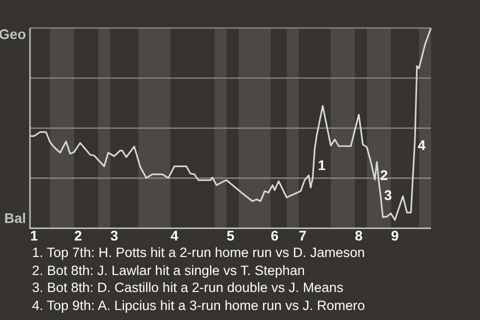 The height and width of the screenshot is (320, 480). I want to click on text: 4. Top 9th: A. Lipcius hit a 3-run home run vs J. Romero, so click(198, 305).